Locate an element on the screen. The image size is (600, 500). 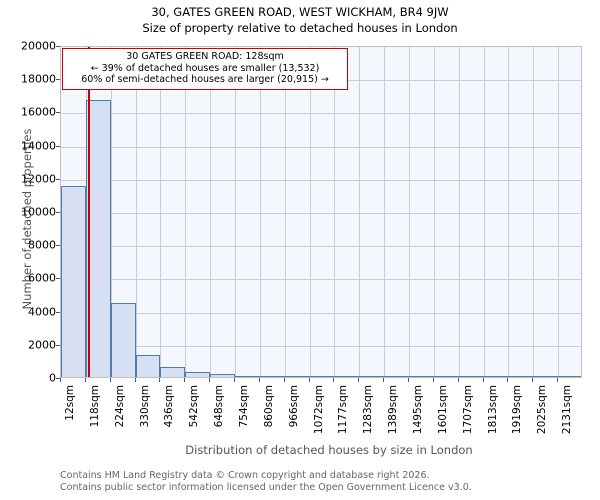
x-tick-label: 1919sqm is located at coordinates (517, 410).